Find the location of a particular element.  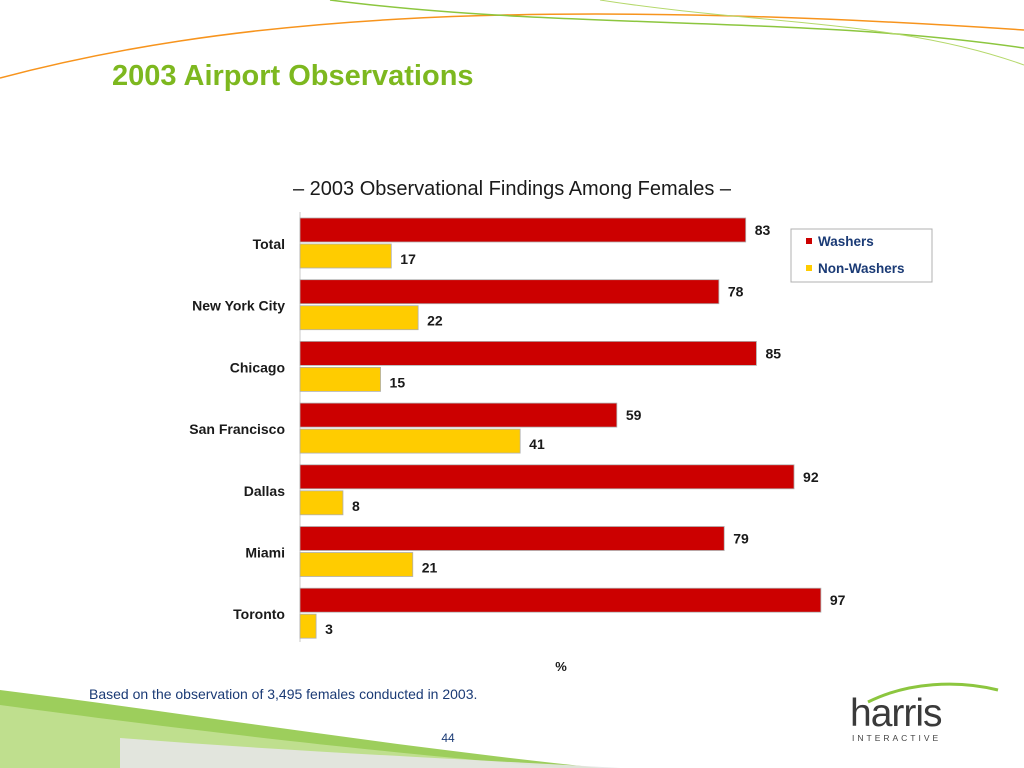

logo-word: harris is located at coordinates (896, 713).